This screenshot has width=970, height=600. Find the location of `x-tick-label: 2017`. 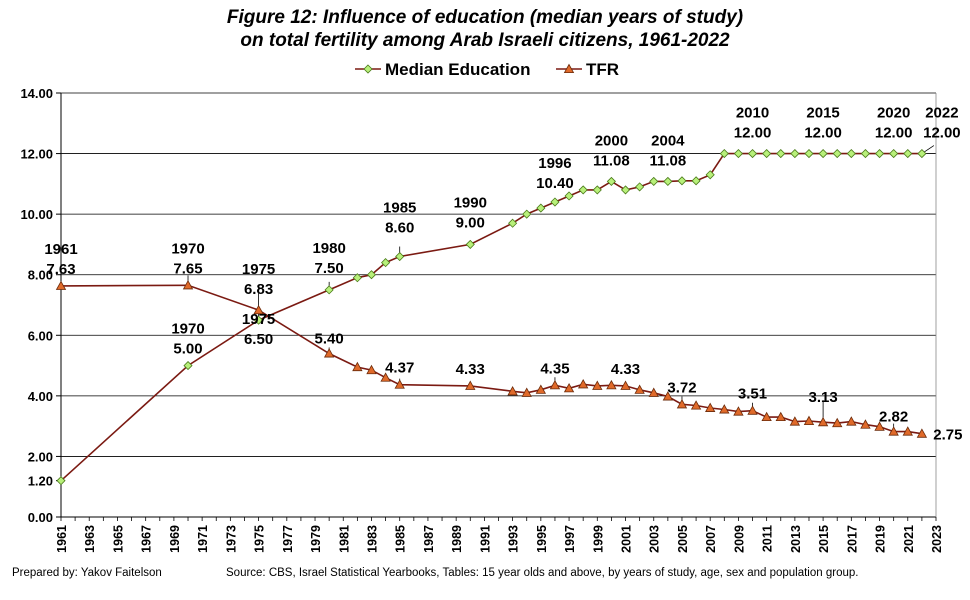

x-tick-label: 2017 is located at coordinates (852, 539).